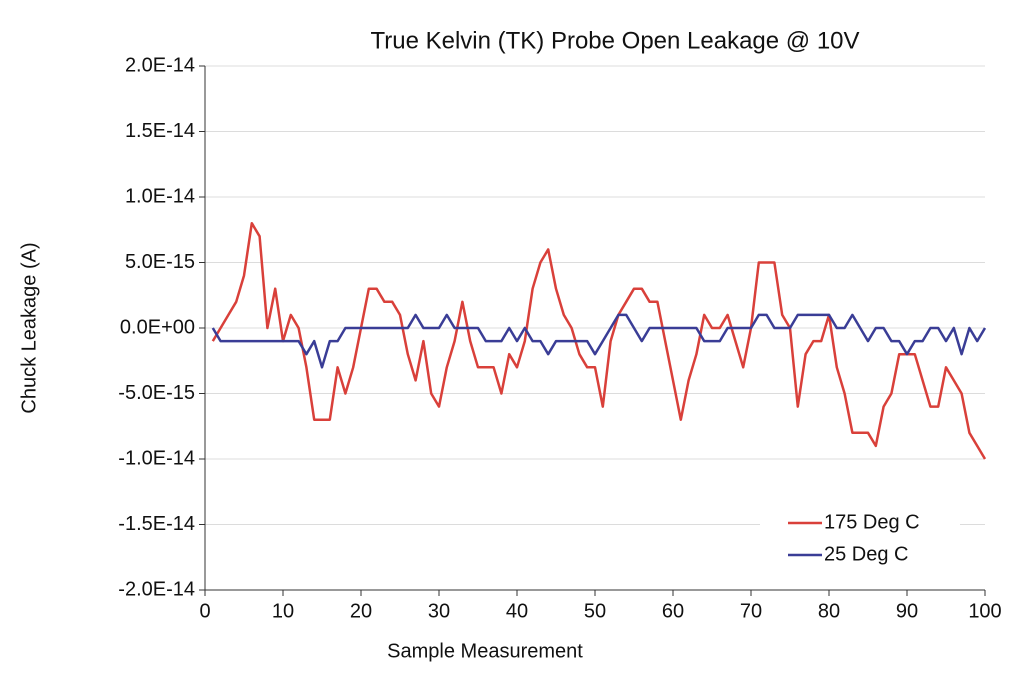 The height and width of the screenshot is (674, 1020). What do you see at coordinates (160, 196) in the screenshot?
I see `y-tick-label: 1.0E-14` at bounding box center [160, 196].